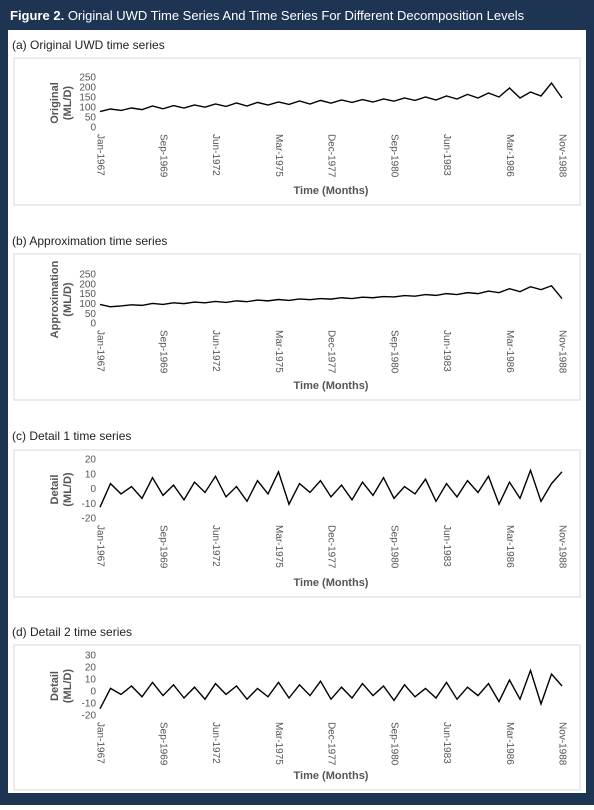 The image size is (594, 810). Describe the element at coordinates (89, 241) in the screenshot. I see `chart-subtitle: (b) Approximation time series` at that location.